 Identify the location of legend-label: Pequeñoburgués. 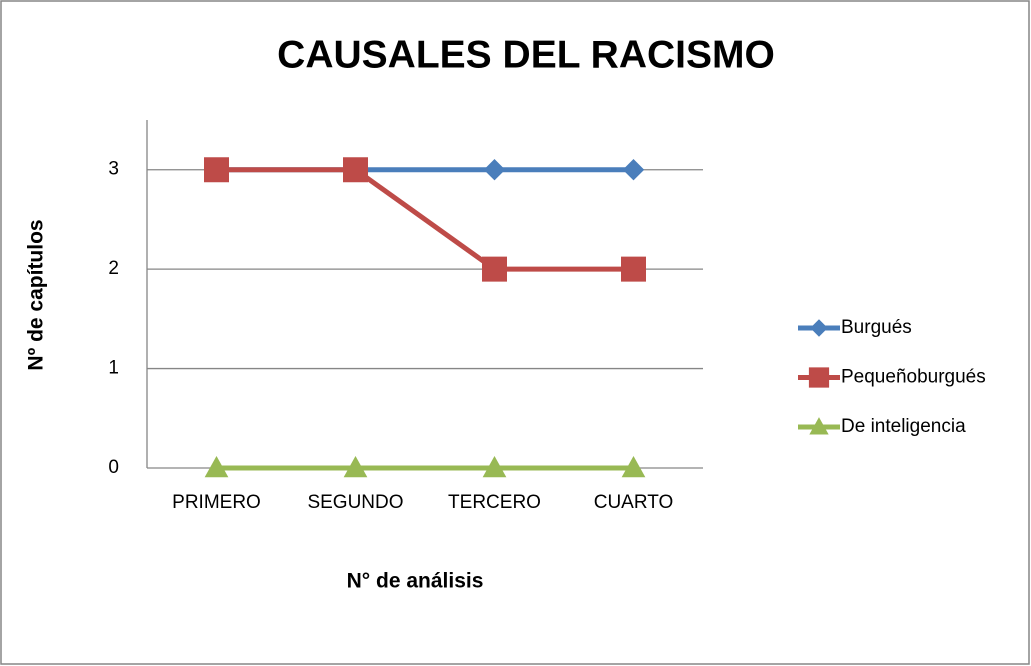
(913, 377).